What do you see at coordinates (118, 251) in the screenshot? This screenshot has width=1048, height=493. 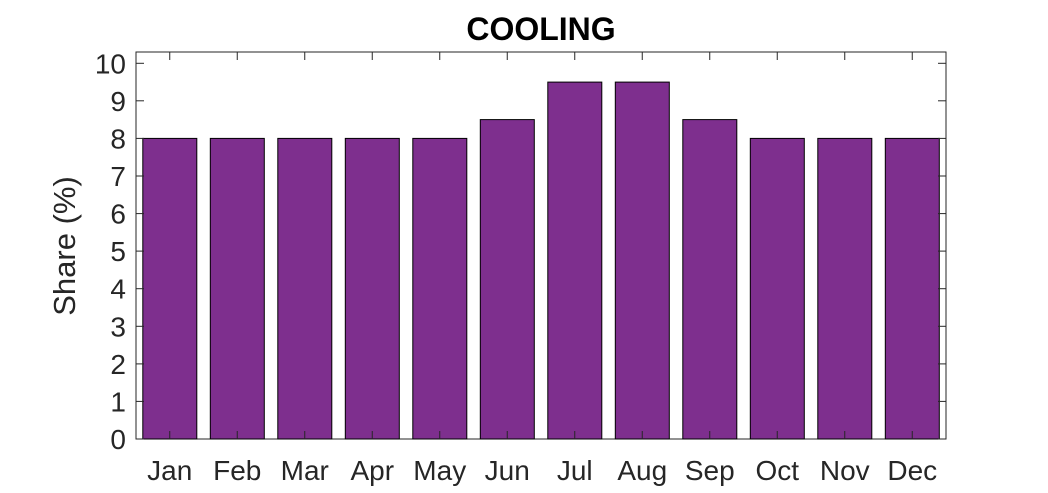 I see `y-tick-label: 5` at bounding box center [118, 251].